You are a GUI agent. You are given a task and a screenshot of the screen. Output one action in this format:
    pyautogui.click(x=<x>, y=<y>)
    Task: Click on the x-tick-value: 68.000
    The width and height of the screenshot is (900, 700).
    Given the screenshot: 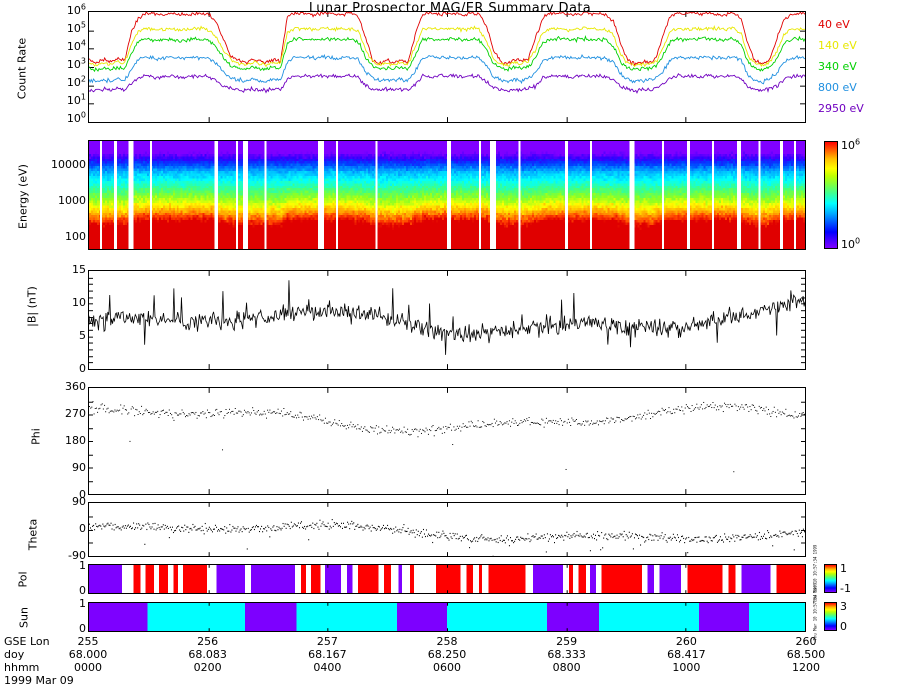 What is the action you would take?
    pyautogui.click(x=88, y=654)
    